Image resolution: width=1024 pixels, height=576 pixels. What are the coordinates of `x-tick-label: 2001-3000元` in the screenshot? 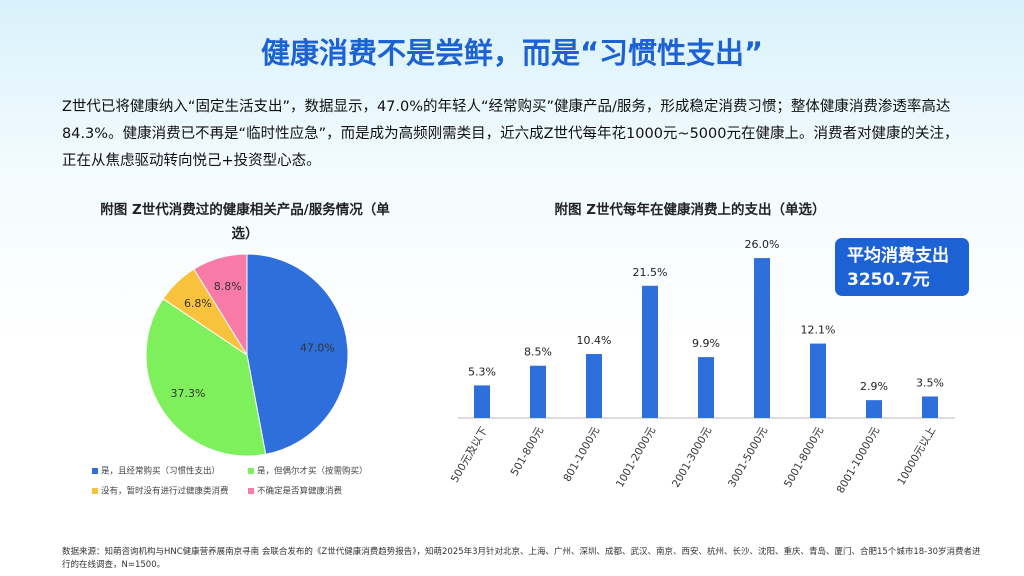 It's located at (692, 457).